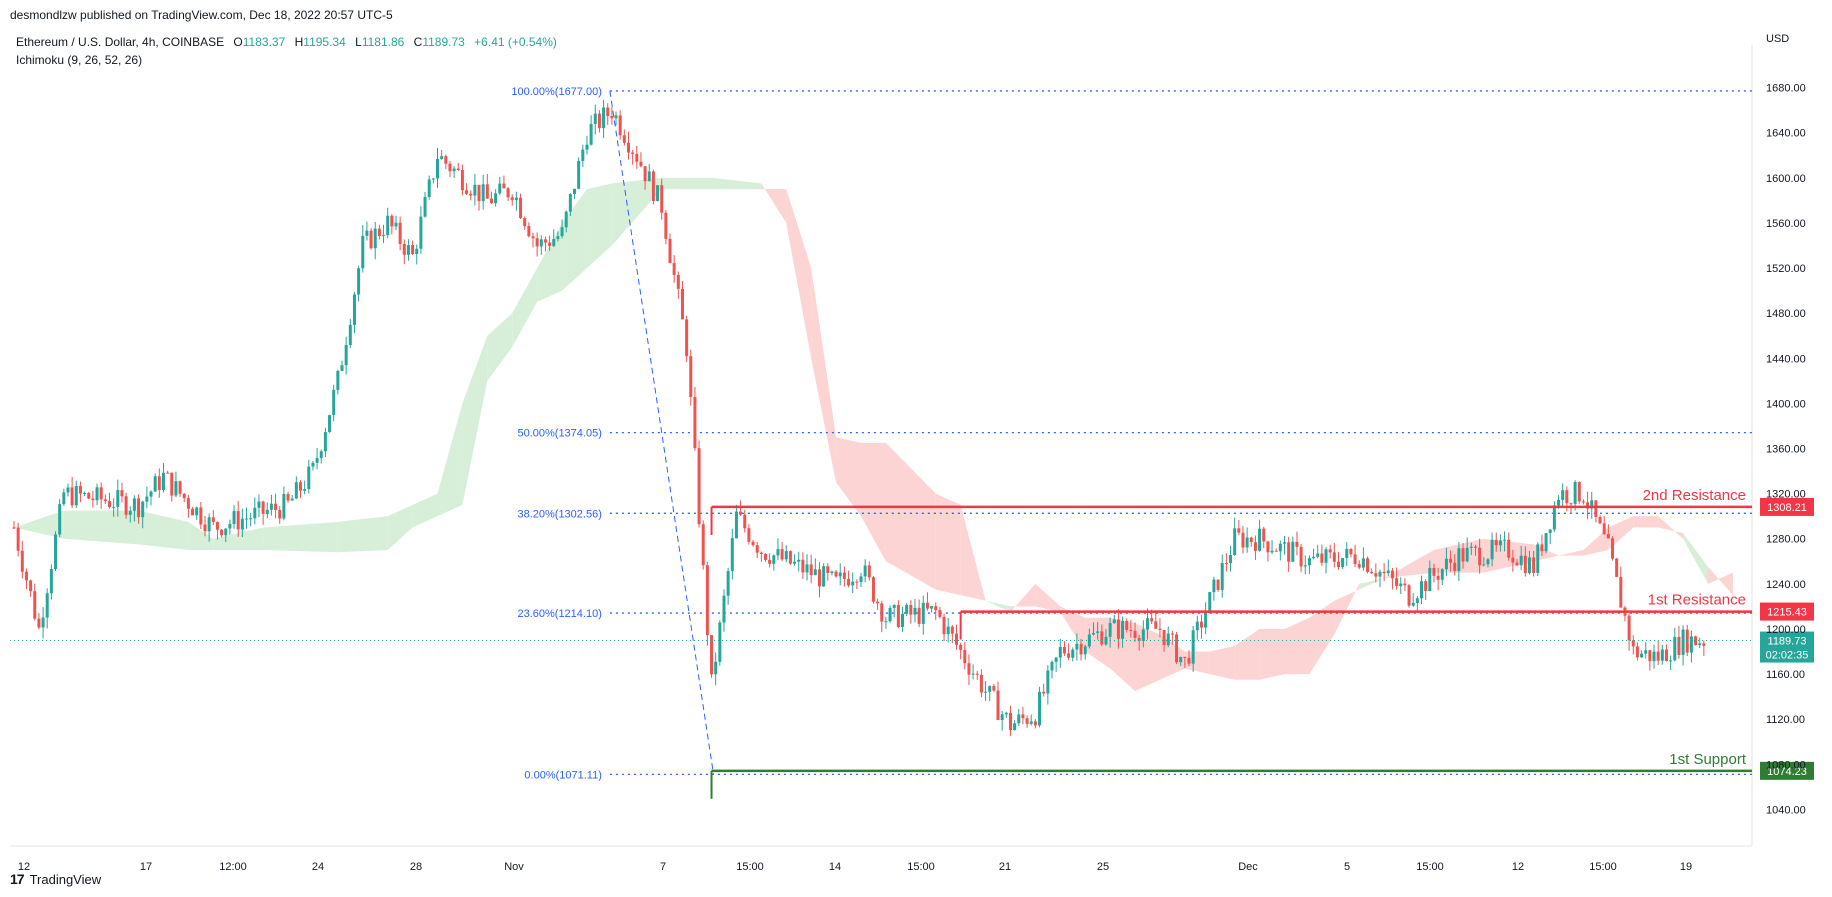  What do you see at coordinates (55, 879) in the screenshot?
I see `tradingview-logo: 17 TradingView` at bounding box center [55, 879].